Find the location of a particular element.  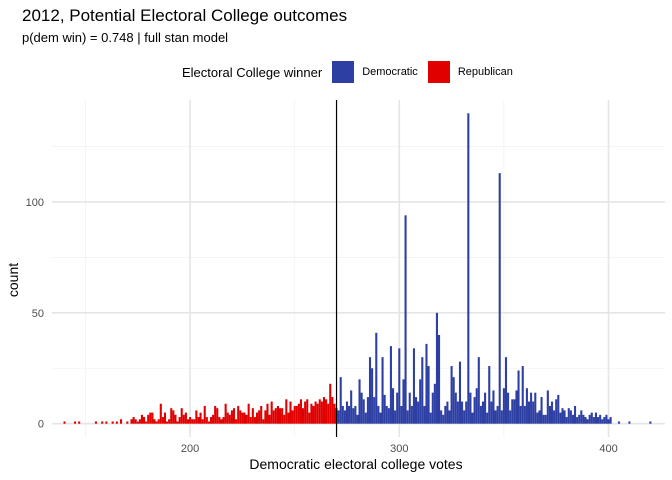

x-tick-label: 200 is located at coordinates (190, 449).